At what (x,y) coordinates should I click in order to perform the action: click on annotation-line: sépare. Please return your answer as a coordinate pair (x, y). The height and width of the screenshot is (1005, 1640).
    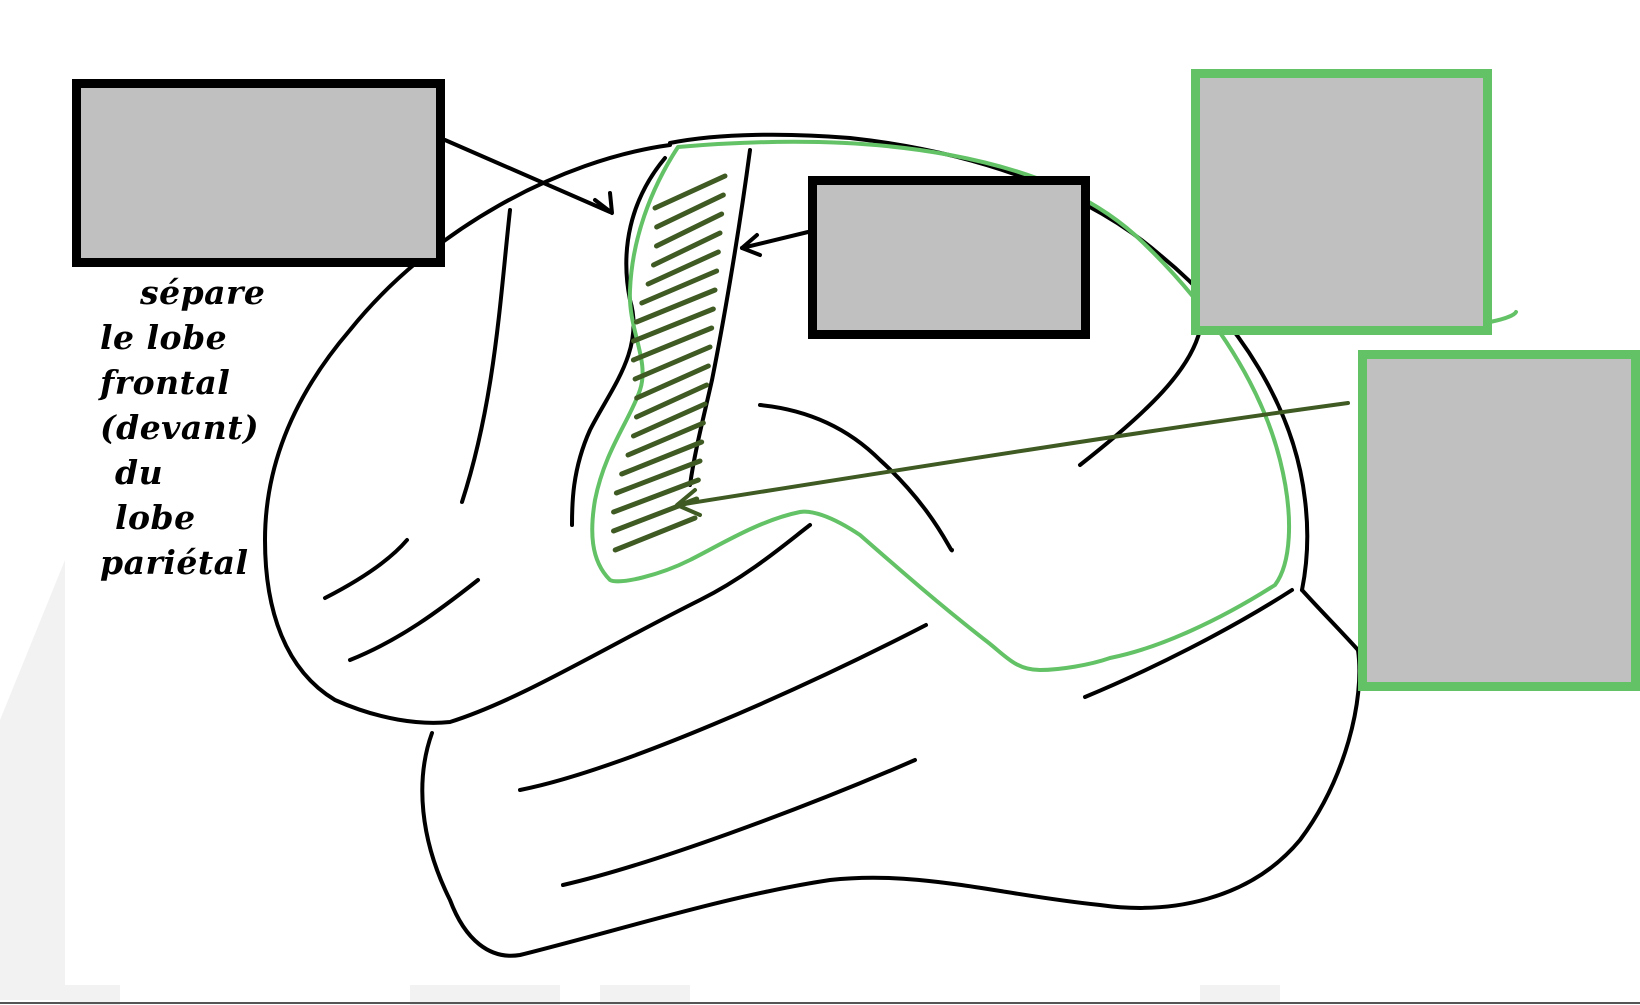
    Looking at the image, I should click on (203, 292).